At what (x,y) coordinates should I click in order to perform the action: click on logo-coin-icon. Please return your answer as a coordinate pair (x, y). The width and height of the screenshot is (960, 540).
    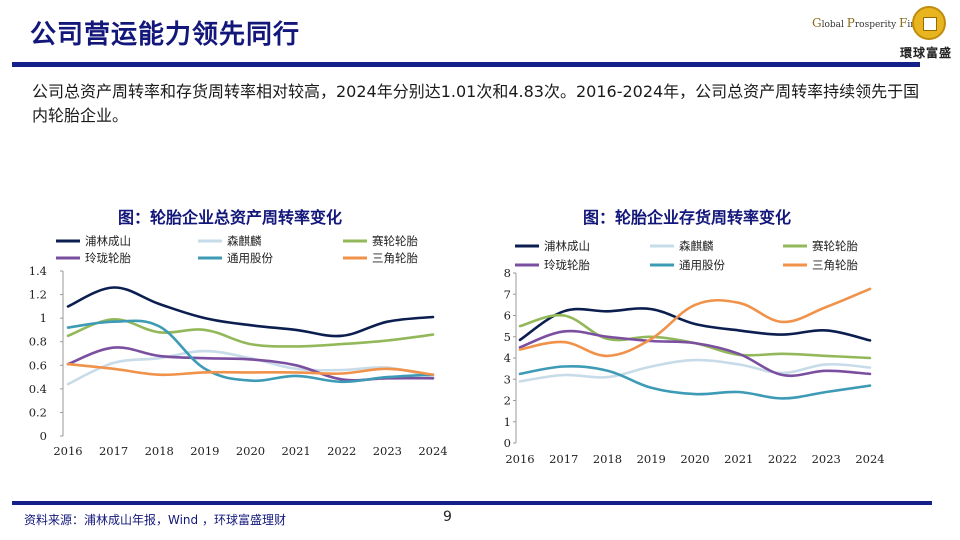
    Looking at the image, I should click on (929, 23).